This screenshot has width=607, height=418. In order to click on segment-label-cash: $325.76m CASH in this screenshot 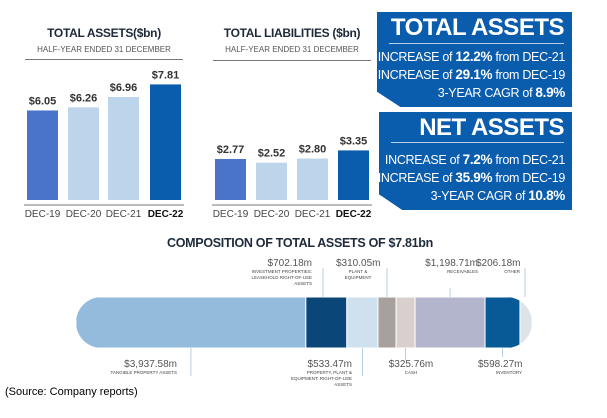, I will do `click(411, 367)`.